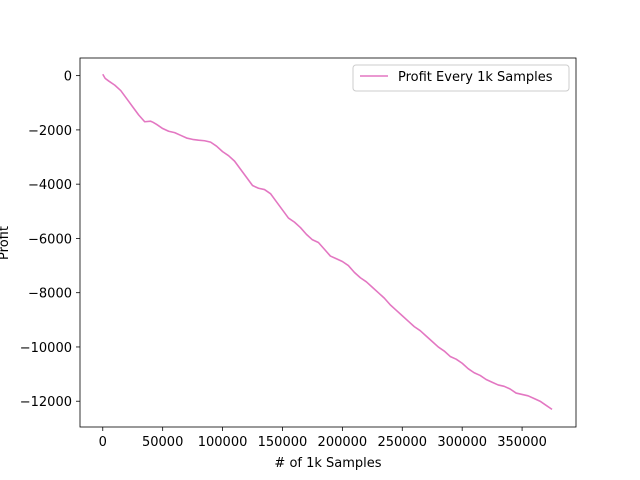  What do you see at coordinates (46, 402) in the screenshot?
I see `y-tick-label: −12000` at bounding box center [46, 402].